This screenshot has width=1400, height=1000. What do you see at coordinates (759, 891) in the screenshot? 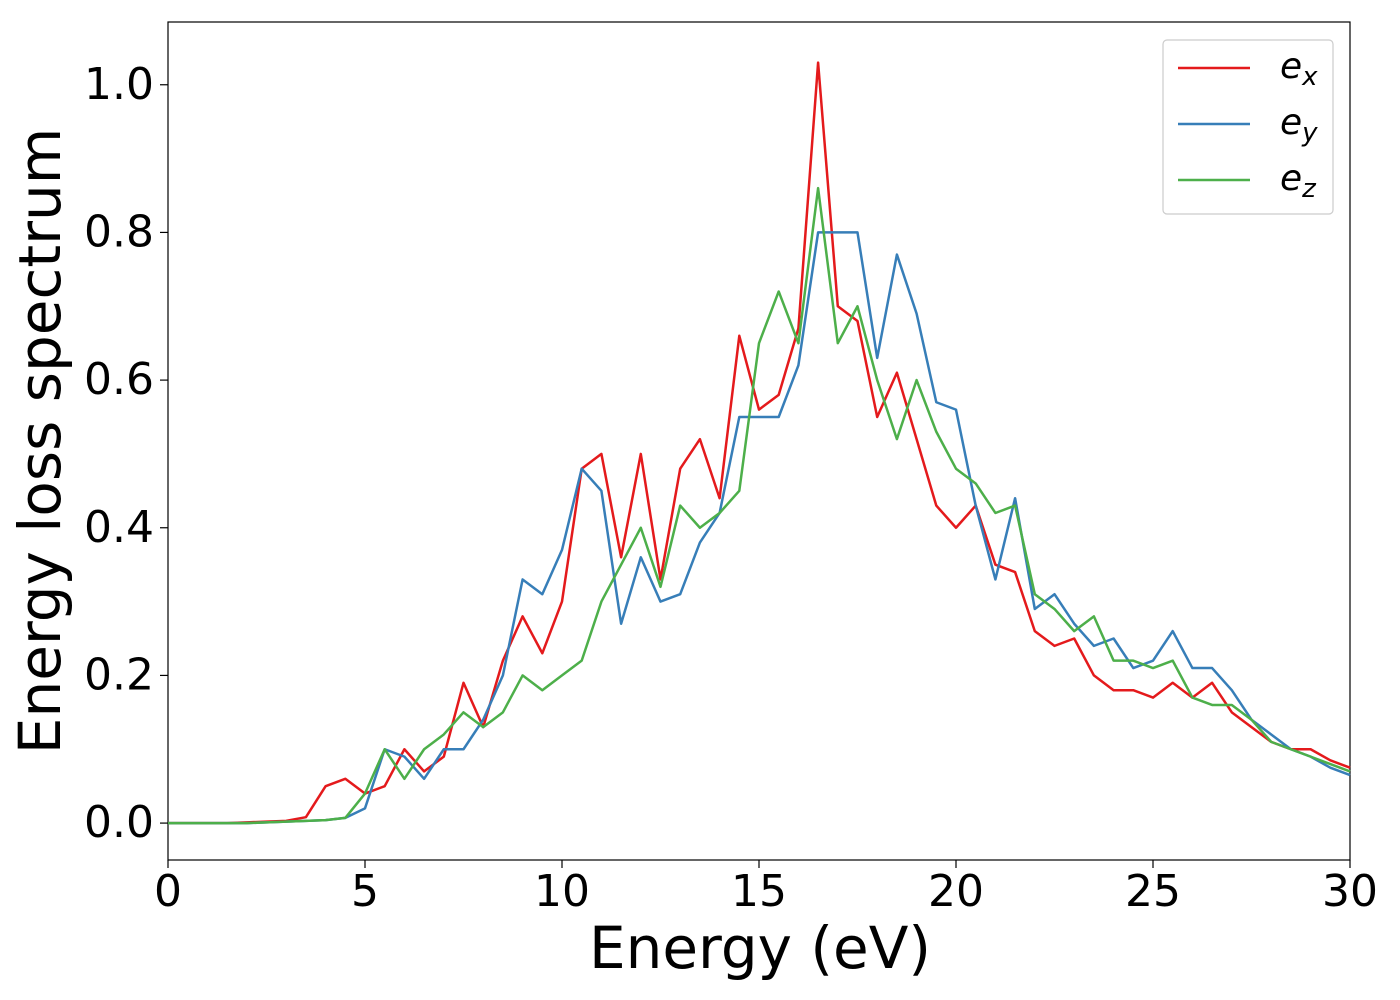
I see `x-tick-label: 15` at bounding box center [759, 891].